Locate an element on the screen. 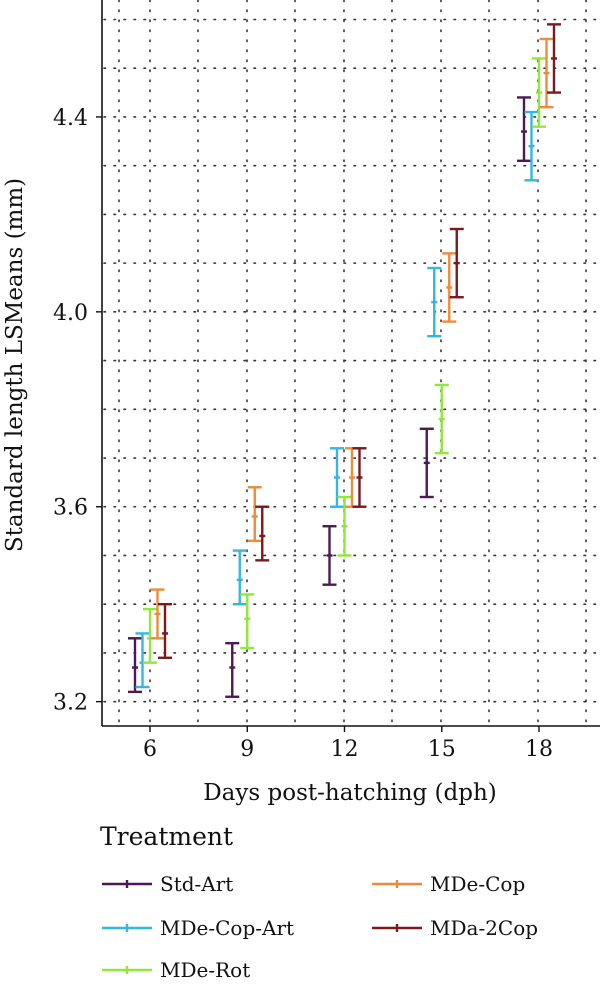 Image resolution: width=600 pixels, height=987 pixels. legend-item: MDe-Cop-Art is located at coordinates (197, 928).